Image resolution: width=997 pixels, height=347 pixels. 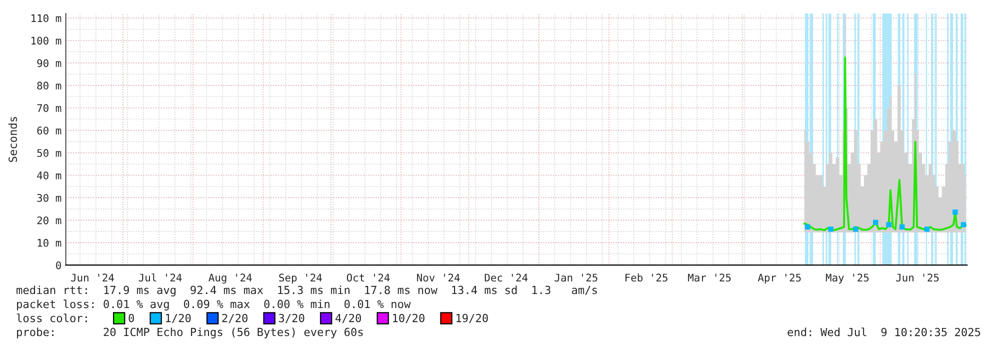 I want to click on legend-label: 19/20, so click(x=472, y=319).